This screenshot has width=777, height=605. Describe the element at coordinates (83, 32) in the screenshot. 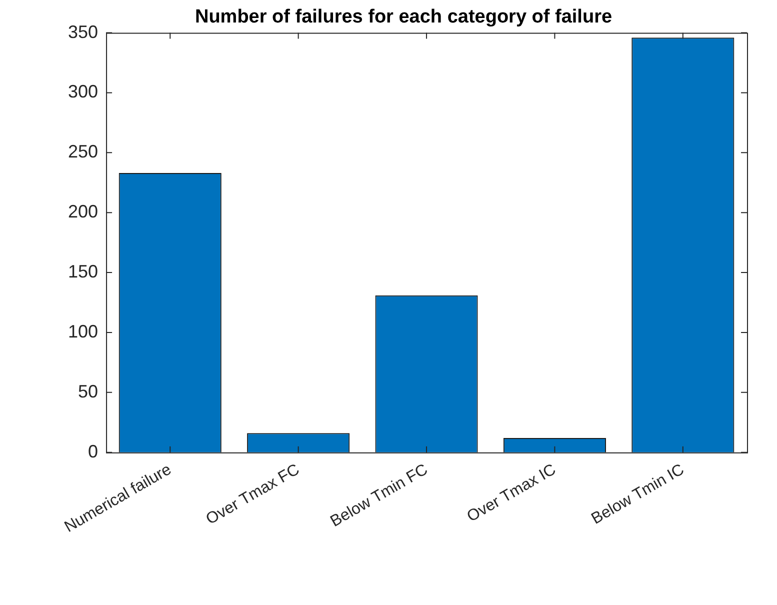

I see `y-tick-label: 350` at that location.